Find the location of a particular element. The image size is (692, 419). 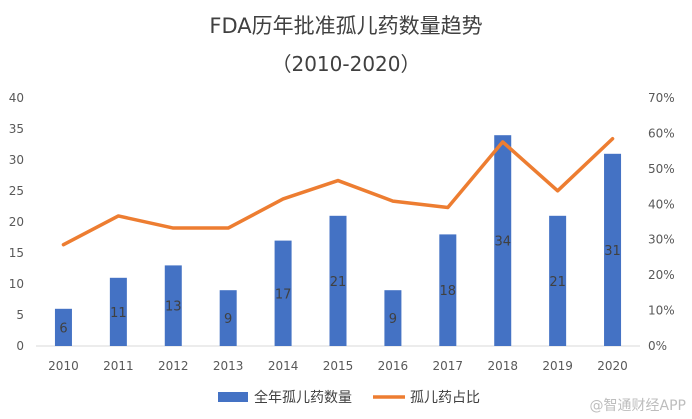

y-left-tick-label: 20 is located at coordinates (16, 222).